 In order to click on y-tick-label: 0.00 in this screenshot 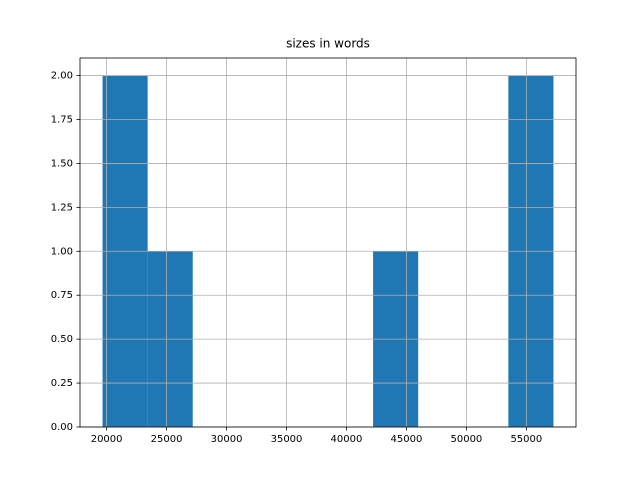, I will do `click(62, 427)`.